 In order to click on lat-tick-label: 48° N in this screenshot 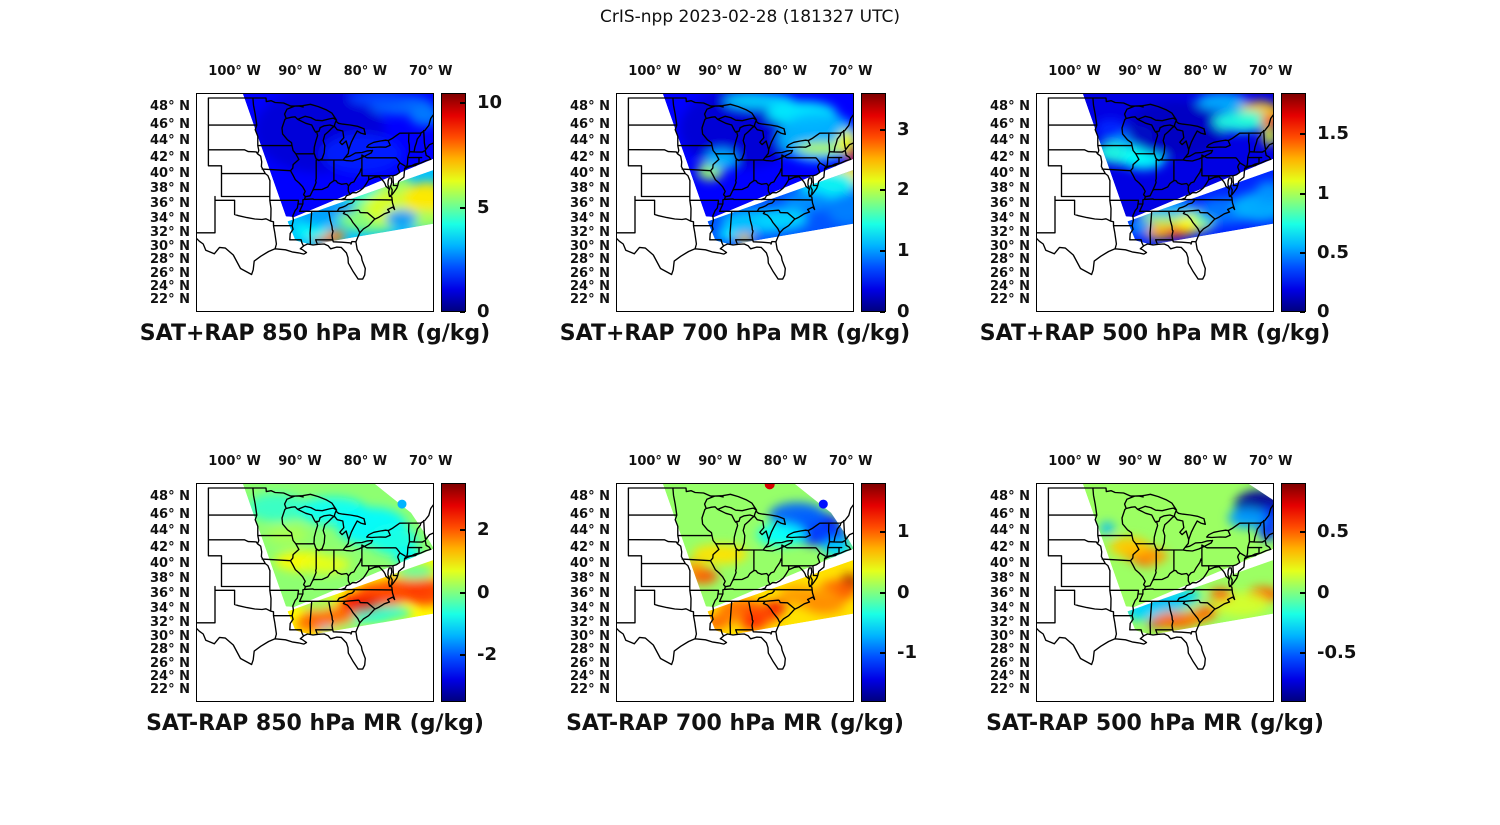, I will do `click(1010, 107)`.